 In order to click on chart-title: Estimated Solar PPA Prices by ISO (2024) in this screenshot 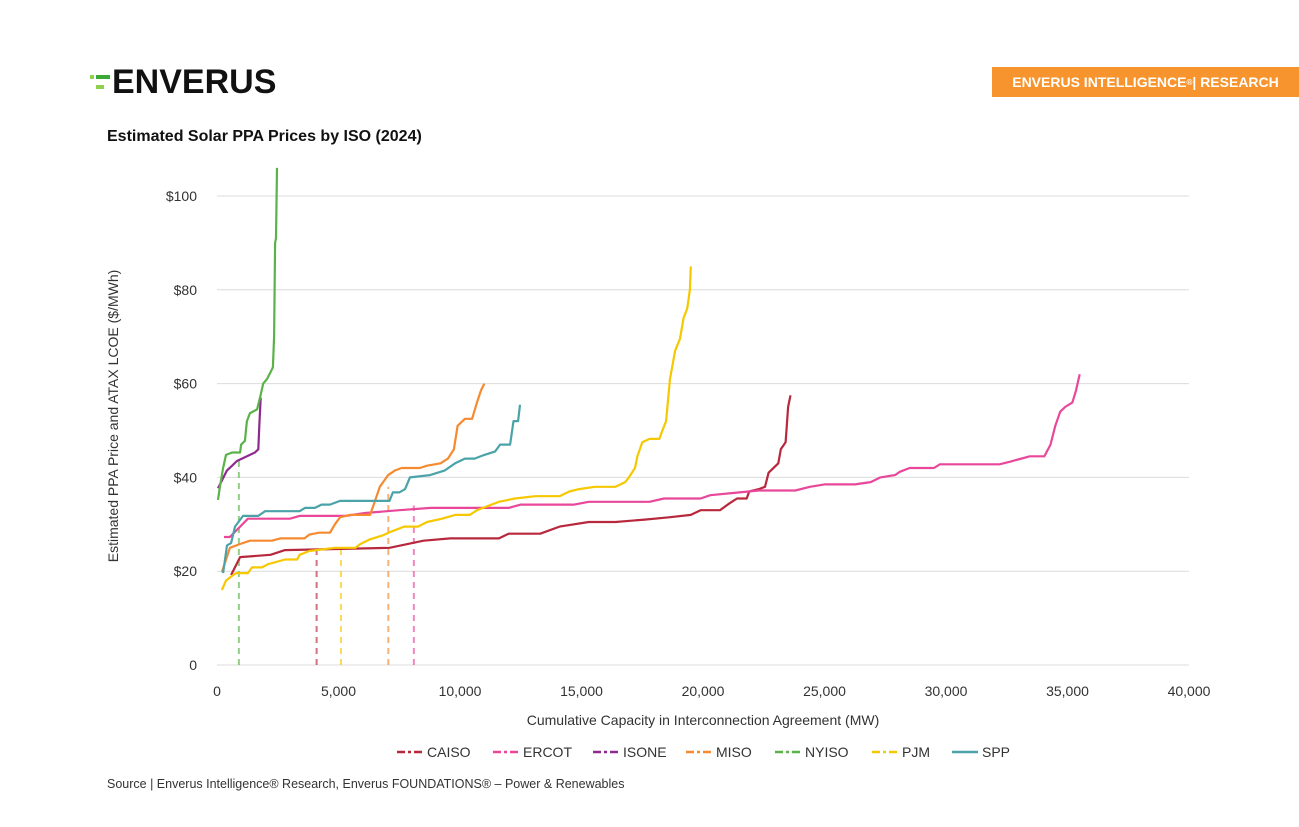, I will do `click(264, 136)`.